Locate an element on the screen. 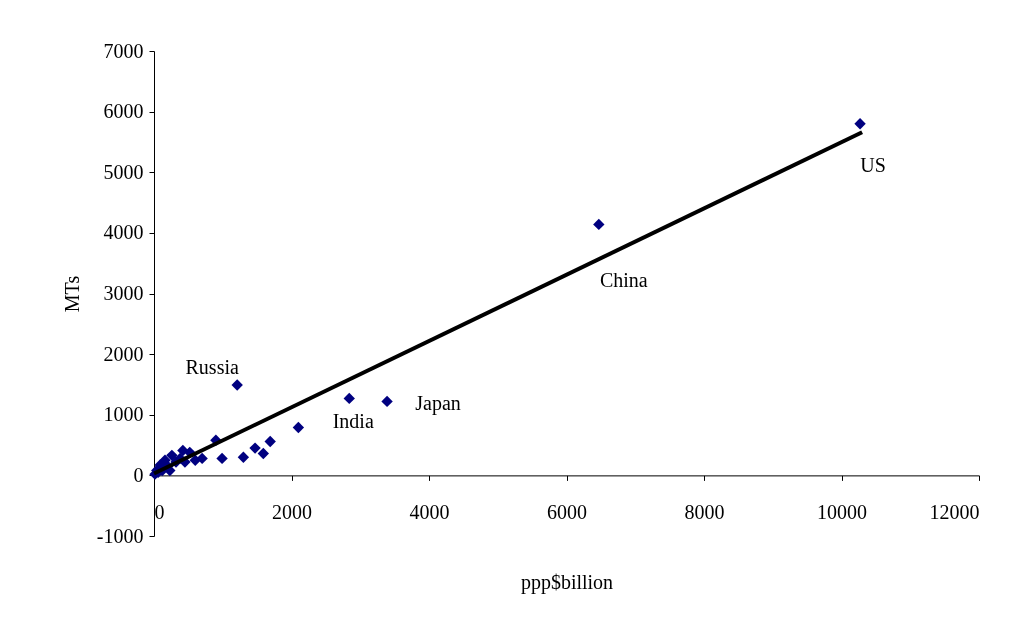 This screenshot has width=1021, height=619. y-tick-label: 3000 is located at coordinates (123, 293).